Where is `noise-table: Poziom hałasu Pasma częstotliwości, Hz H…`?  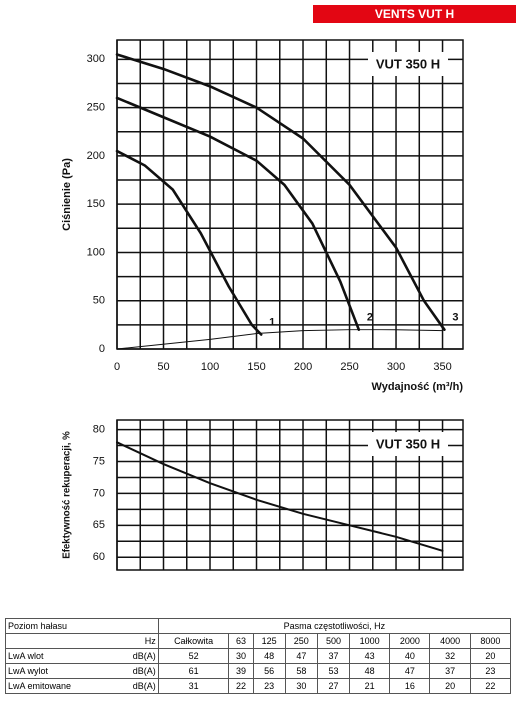 noise-table: Poziom hałasu Pasma częstotliwości, Hz H… is located at coordinates (258, 656).